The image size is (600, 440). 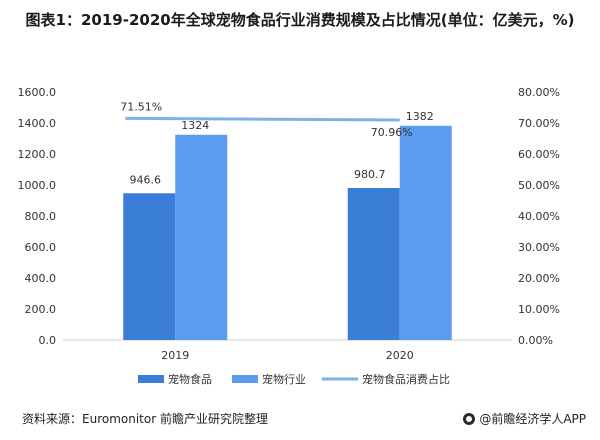 I want to click on y-tick-right-label: 60.00%, so click(x=539, y=154).